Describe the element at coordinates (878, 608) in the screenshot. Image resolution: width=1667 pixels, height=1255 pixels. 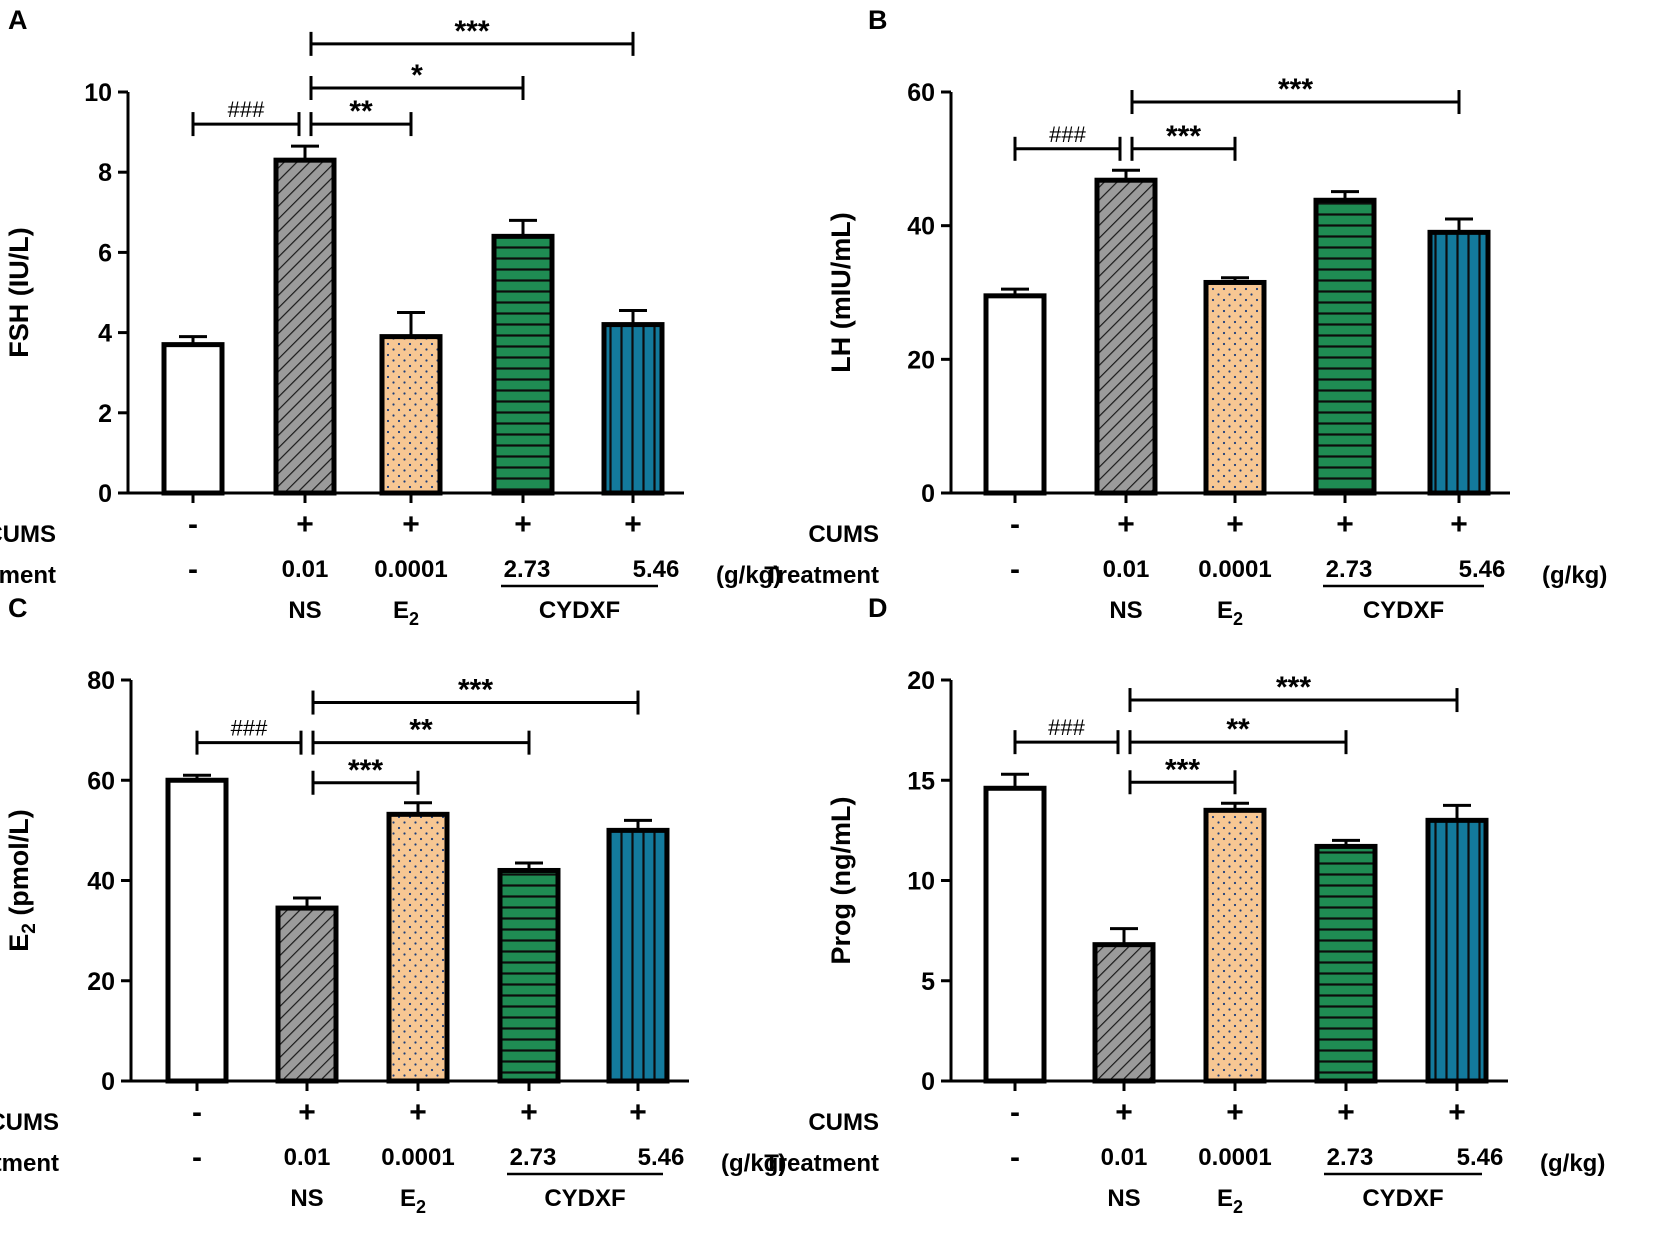
I see `panel-letter: D` at that location.